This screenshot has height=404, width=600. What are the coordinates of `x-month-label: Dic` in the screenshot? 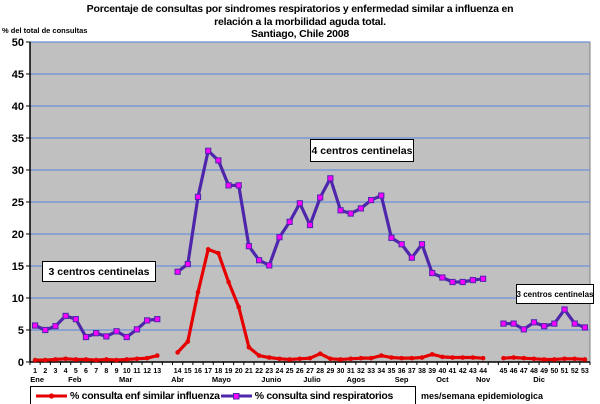 It's located at (539, 379).